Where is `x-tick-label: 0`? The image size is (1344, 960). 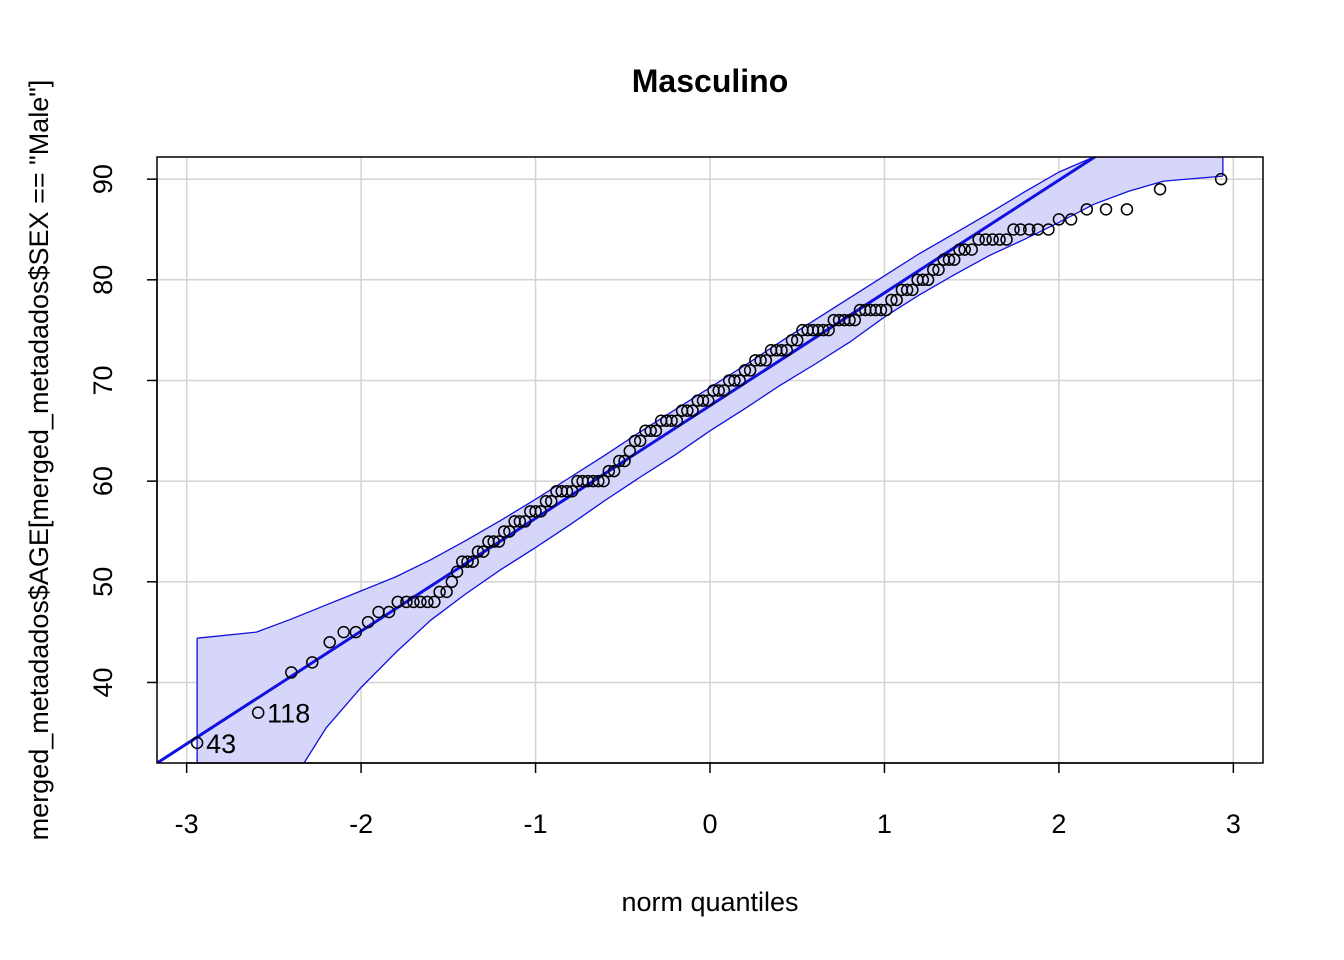
x-tick-label: 0 is located at coordinates (709, 824).